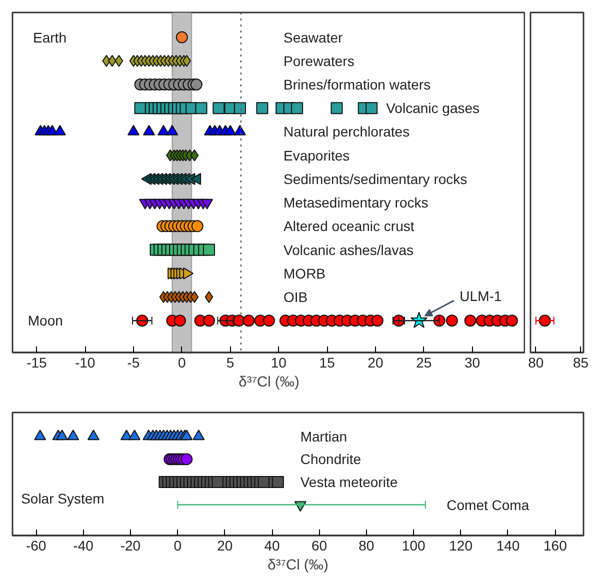 The width and height of the screenshot is (600, 585). What do you see at coordinates (319, 60) in the screenshot?
I see `category-label: Porewaters` at bounding box center [319, 60].